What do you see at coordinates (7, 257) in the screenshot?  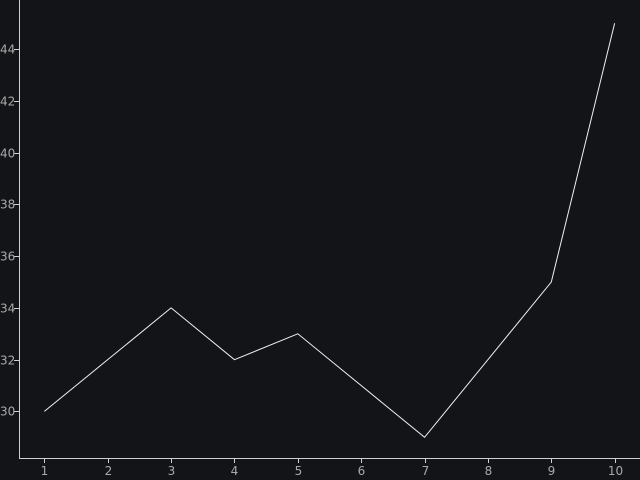 I see `y-tick-label-36: 36` at bounding box center [7, 257].